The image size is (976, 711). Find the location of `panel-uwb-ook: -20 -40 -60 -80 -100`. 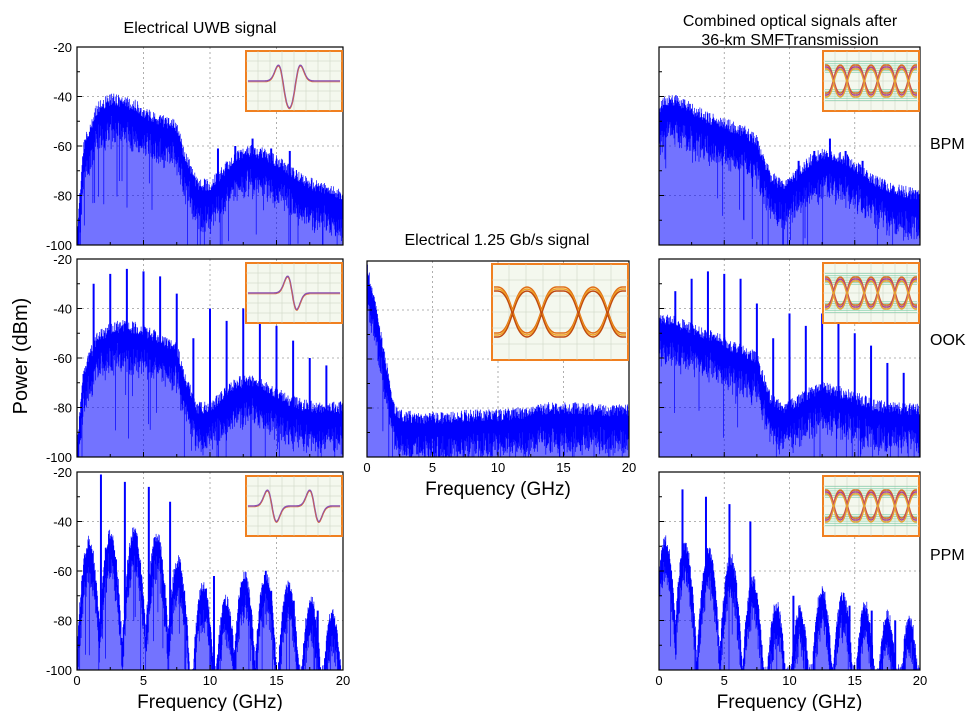

panel-uwb-ook: -20 -40 -60 -80 -100 is located at coordinates (195, 358).